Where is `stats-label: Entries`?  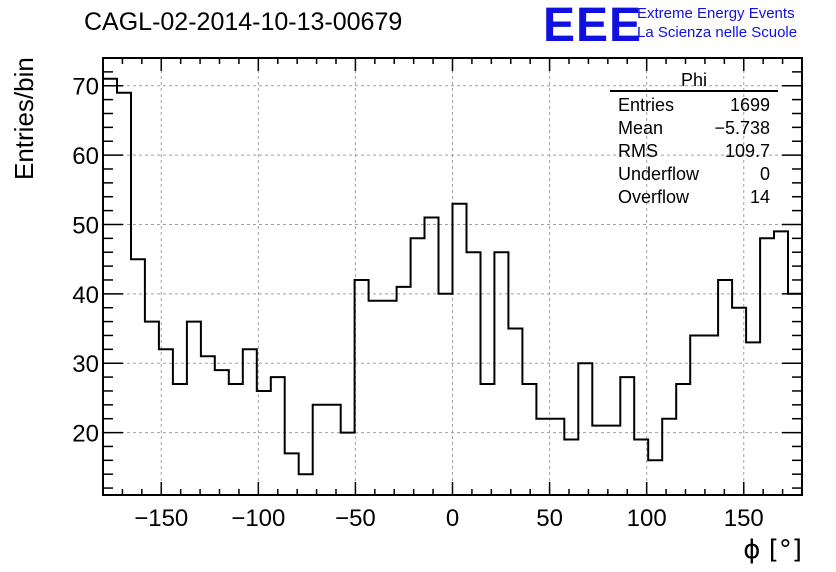
stats-label: Entries is located at coordinates (646, 105).